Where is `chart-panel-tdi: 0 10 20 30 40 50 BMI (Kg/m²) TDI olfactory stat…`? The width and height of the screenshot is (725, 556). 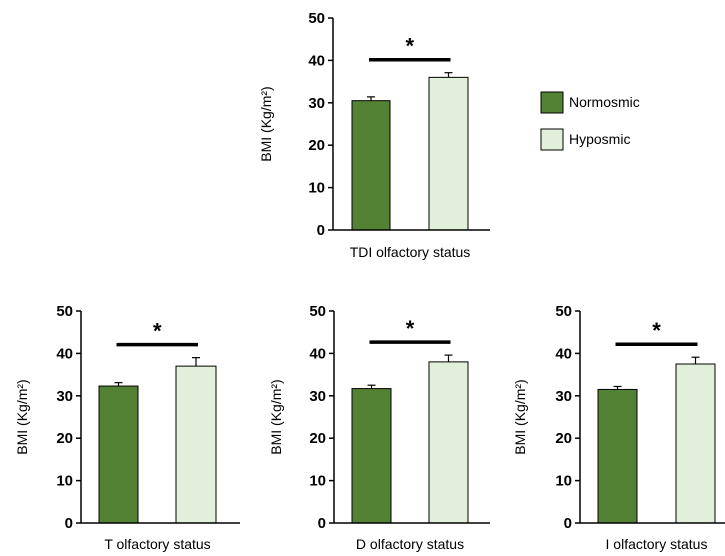 chart-panel-tdi: 0 10 20 30 40 50 BMI (Kg/m²) TDI olfactory stat… is located at coordinates (374, 135).